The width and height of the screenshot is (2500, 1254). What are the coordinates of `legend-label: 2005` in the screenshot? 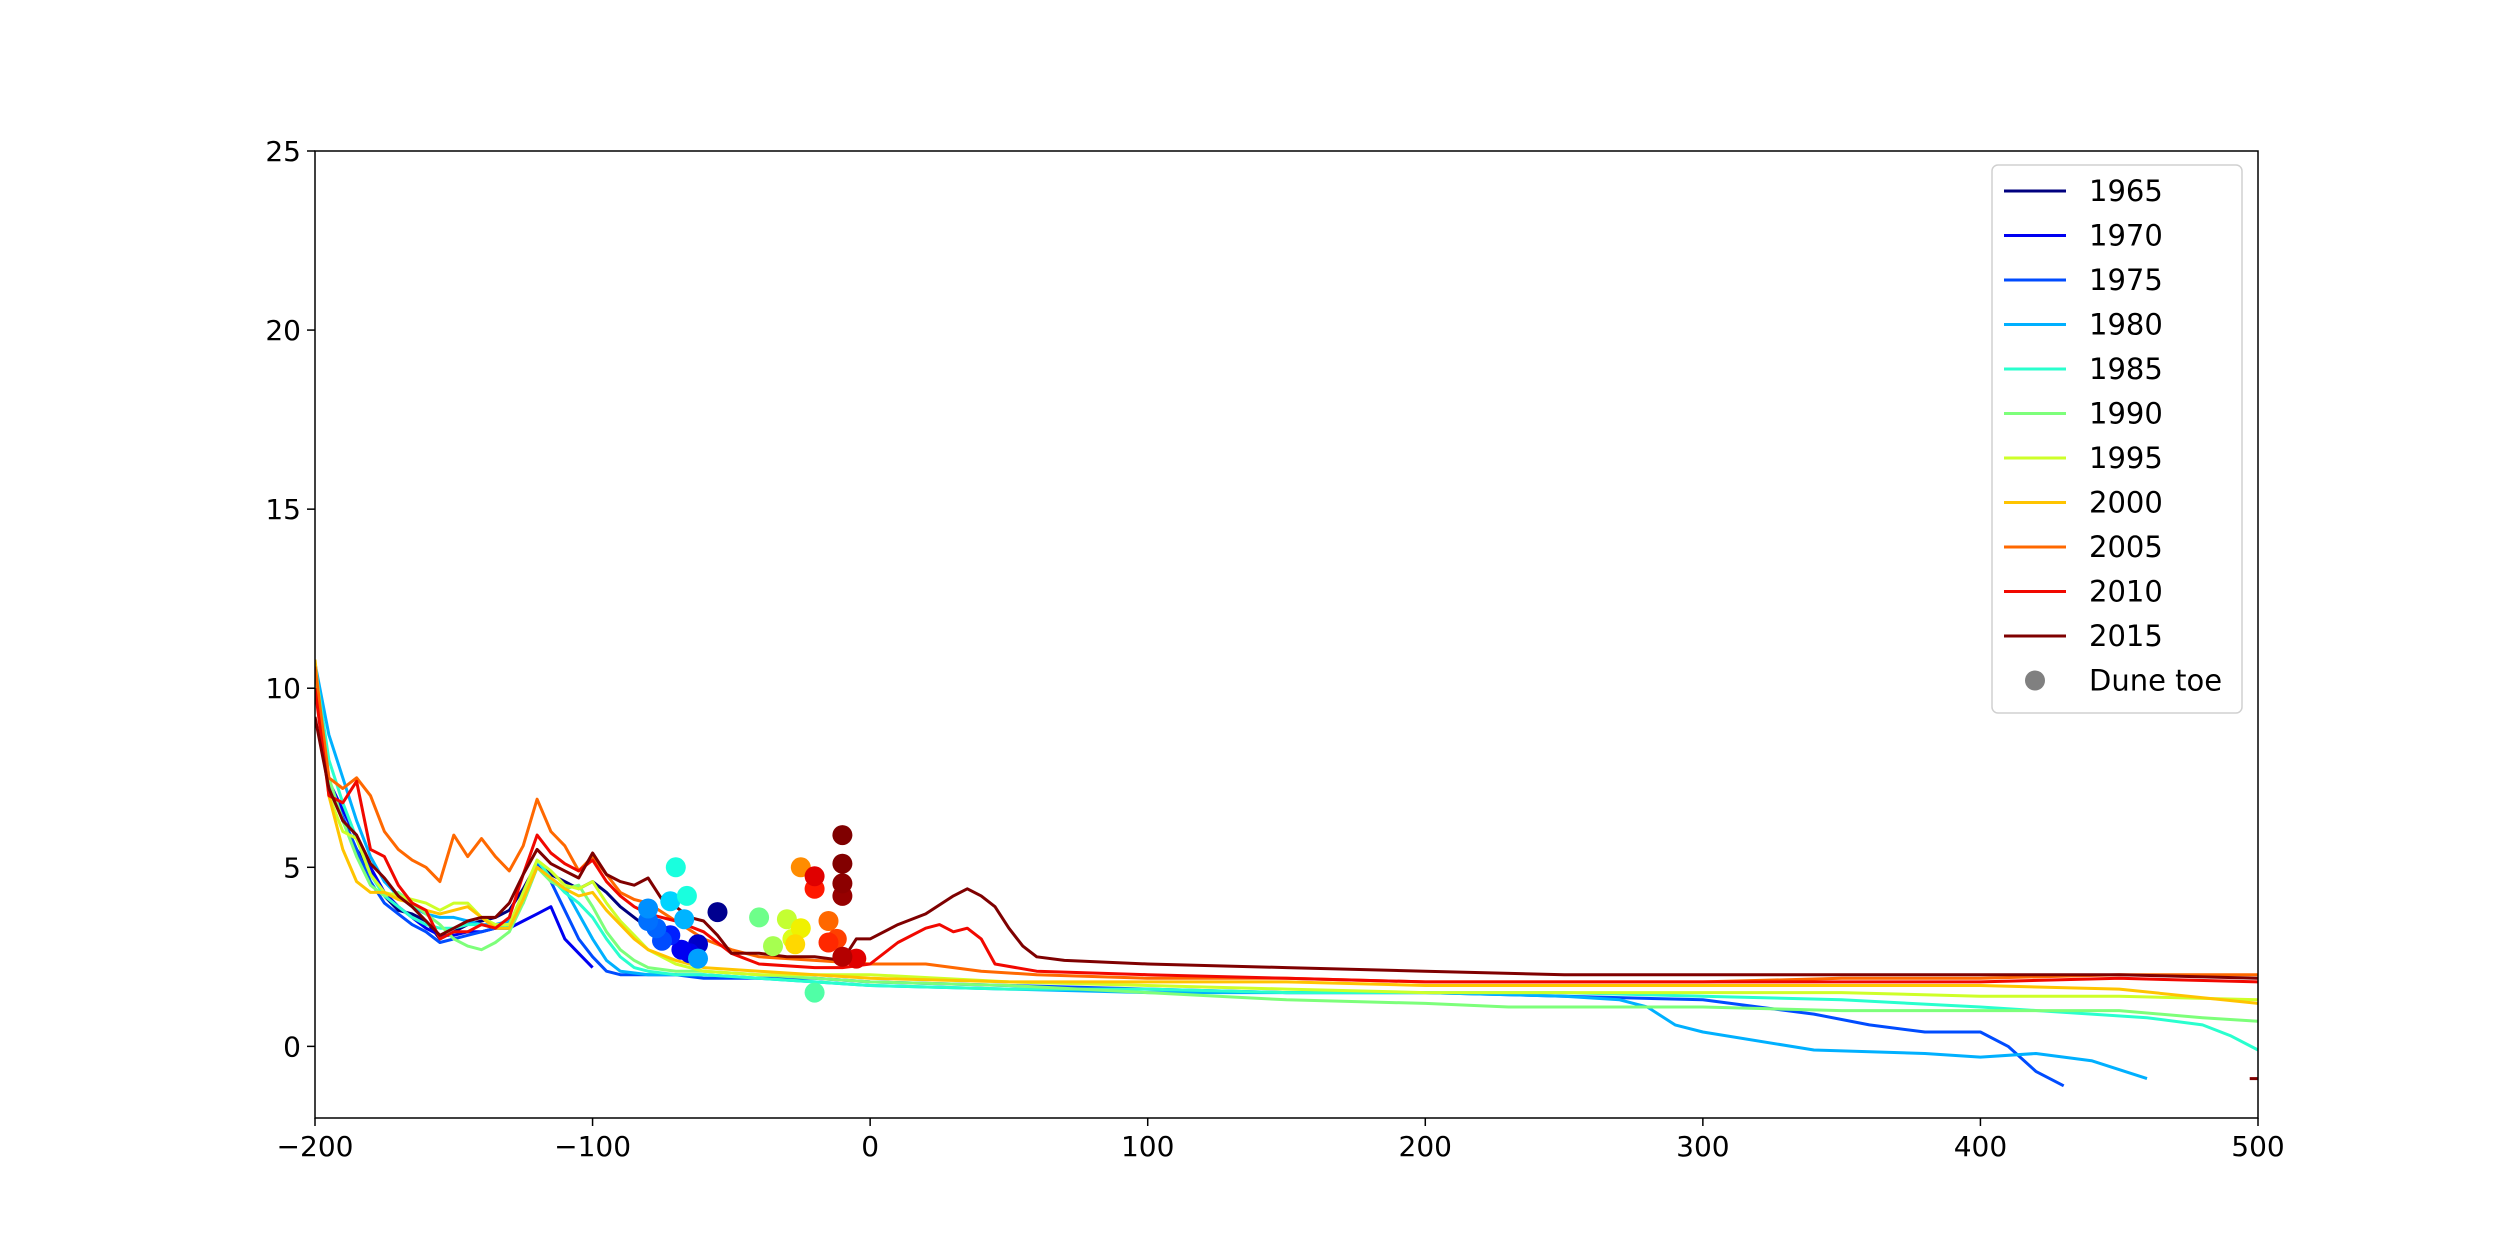 It's located at (2126, 547).